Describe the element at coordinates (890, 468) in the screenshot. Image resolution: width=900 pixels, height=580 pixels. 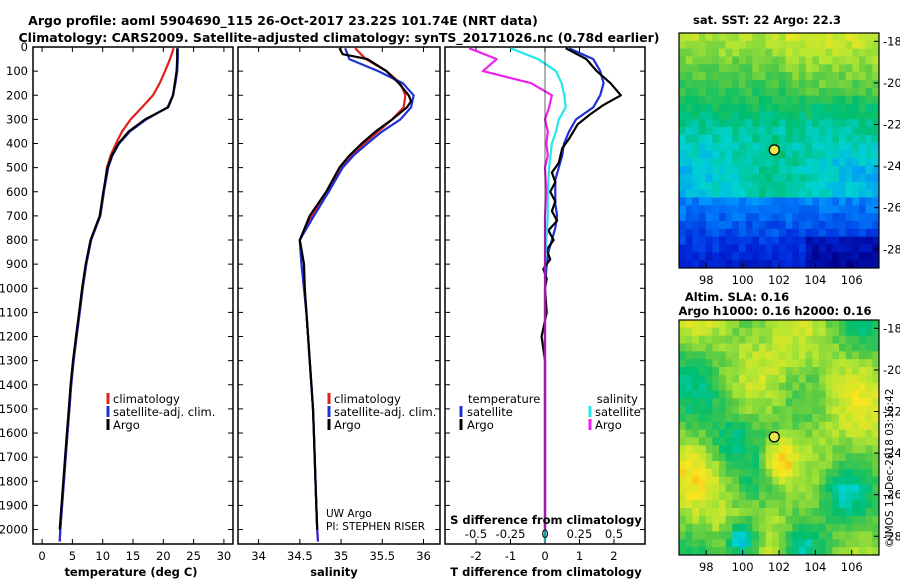
I see `imos-credit: ©IMOS 13-Dec-2018 03:16:42` at that location.